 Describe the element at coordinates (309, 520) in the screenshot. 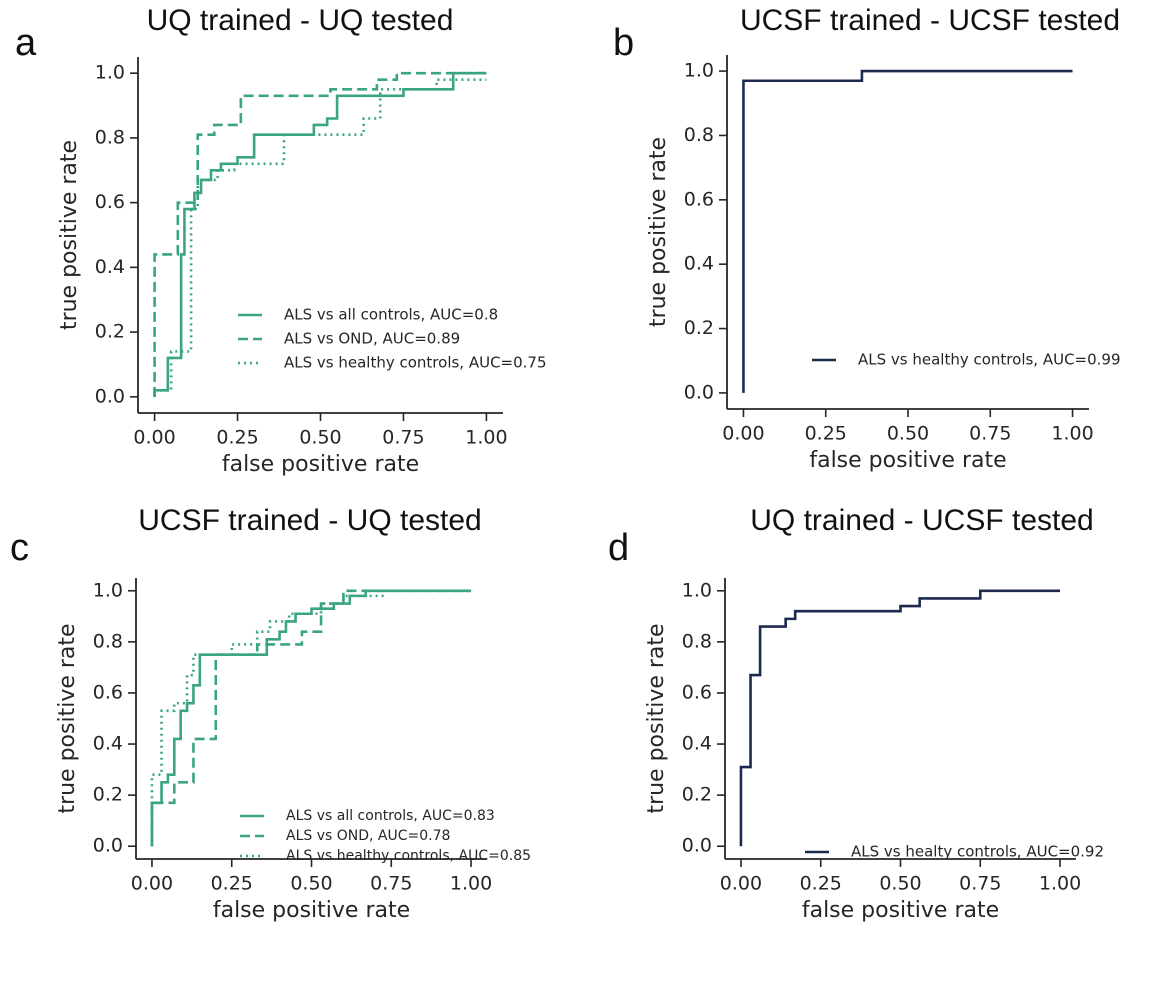

I see `chart-title: UCSF trained - UQ tested` at that location.